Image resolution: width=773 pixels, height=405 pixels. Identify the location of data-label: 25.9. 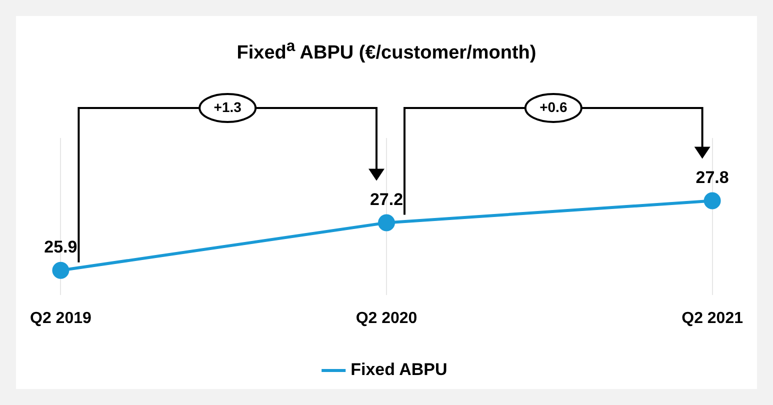
(61, 247).